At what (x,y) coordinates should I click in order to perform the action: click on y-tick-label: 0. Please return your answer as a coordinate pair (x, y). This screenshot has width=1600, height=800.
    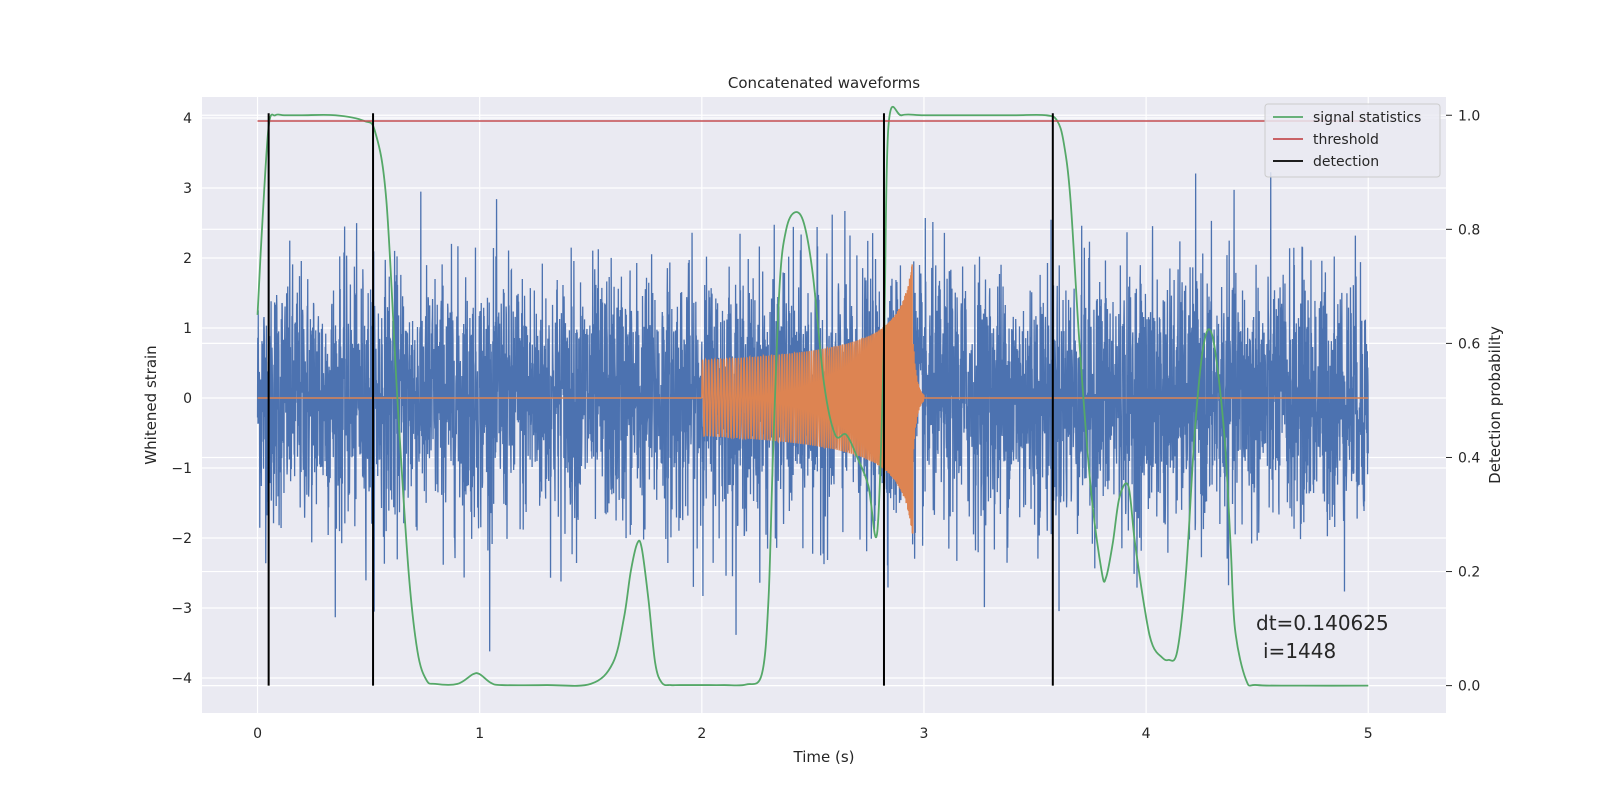
    Looking at the image, I should click on (187, 399).